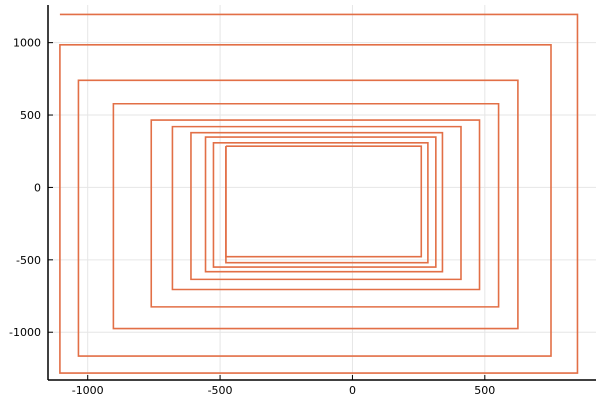  What do you see at coordinates (28, 260) in the screenshot?
I see `y-tick-label: -500` at bounding box center [28, 260].